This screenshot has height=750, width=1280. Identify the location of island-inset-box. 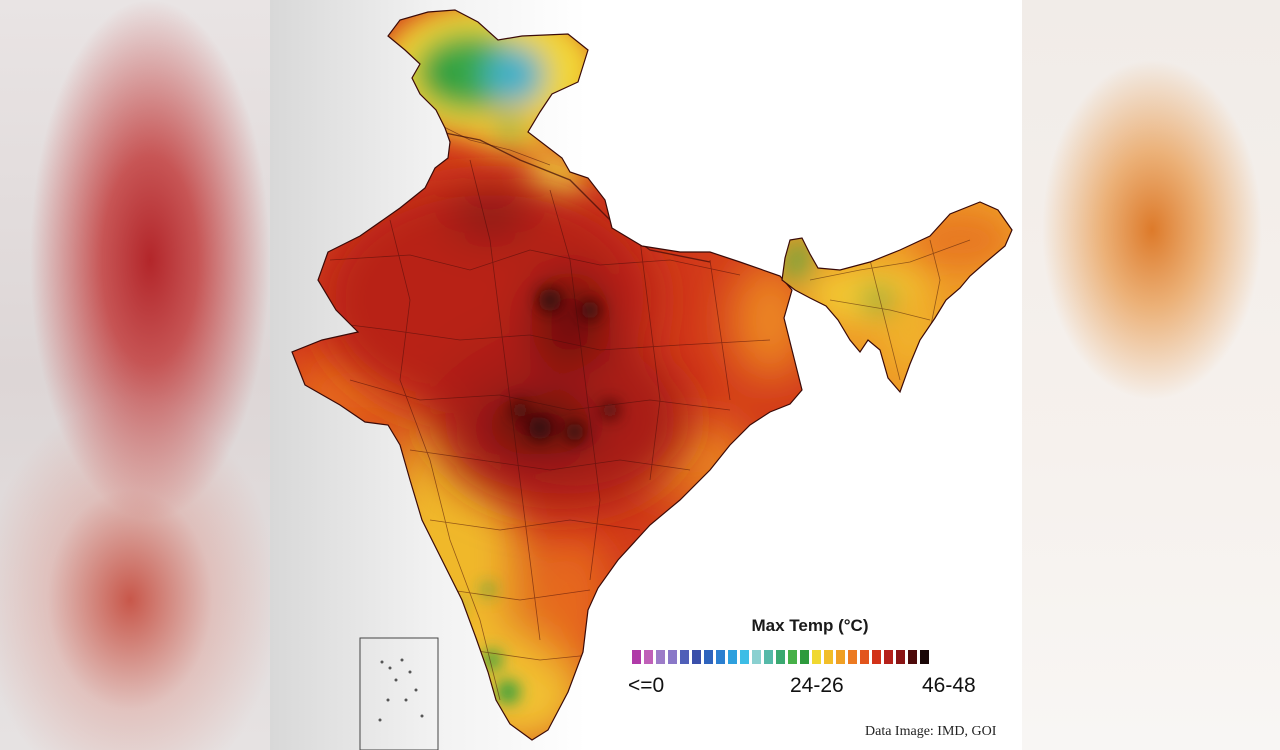
(399, 693).